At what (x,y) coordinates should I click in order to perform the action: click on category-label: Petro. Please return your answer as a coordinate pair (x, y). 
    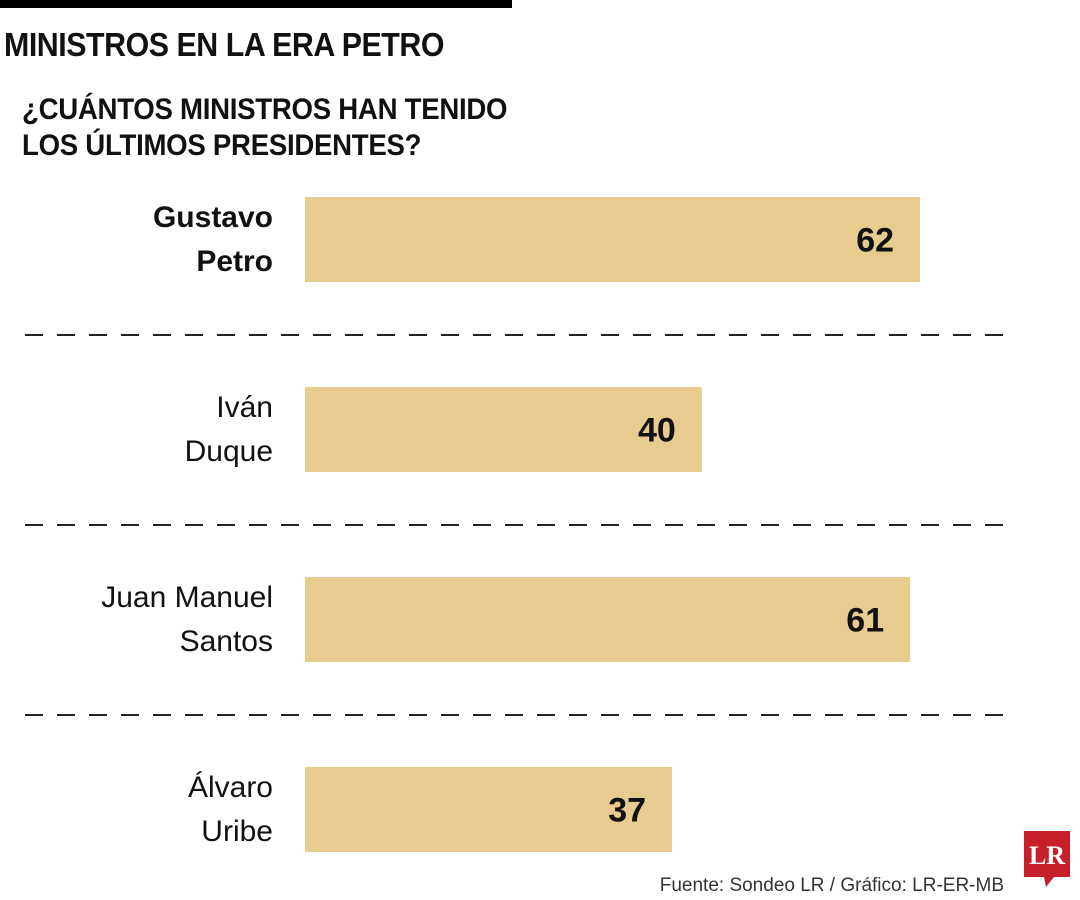
    Looking at the image, I should click on (234, 261).